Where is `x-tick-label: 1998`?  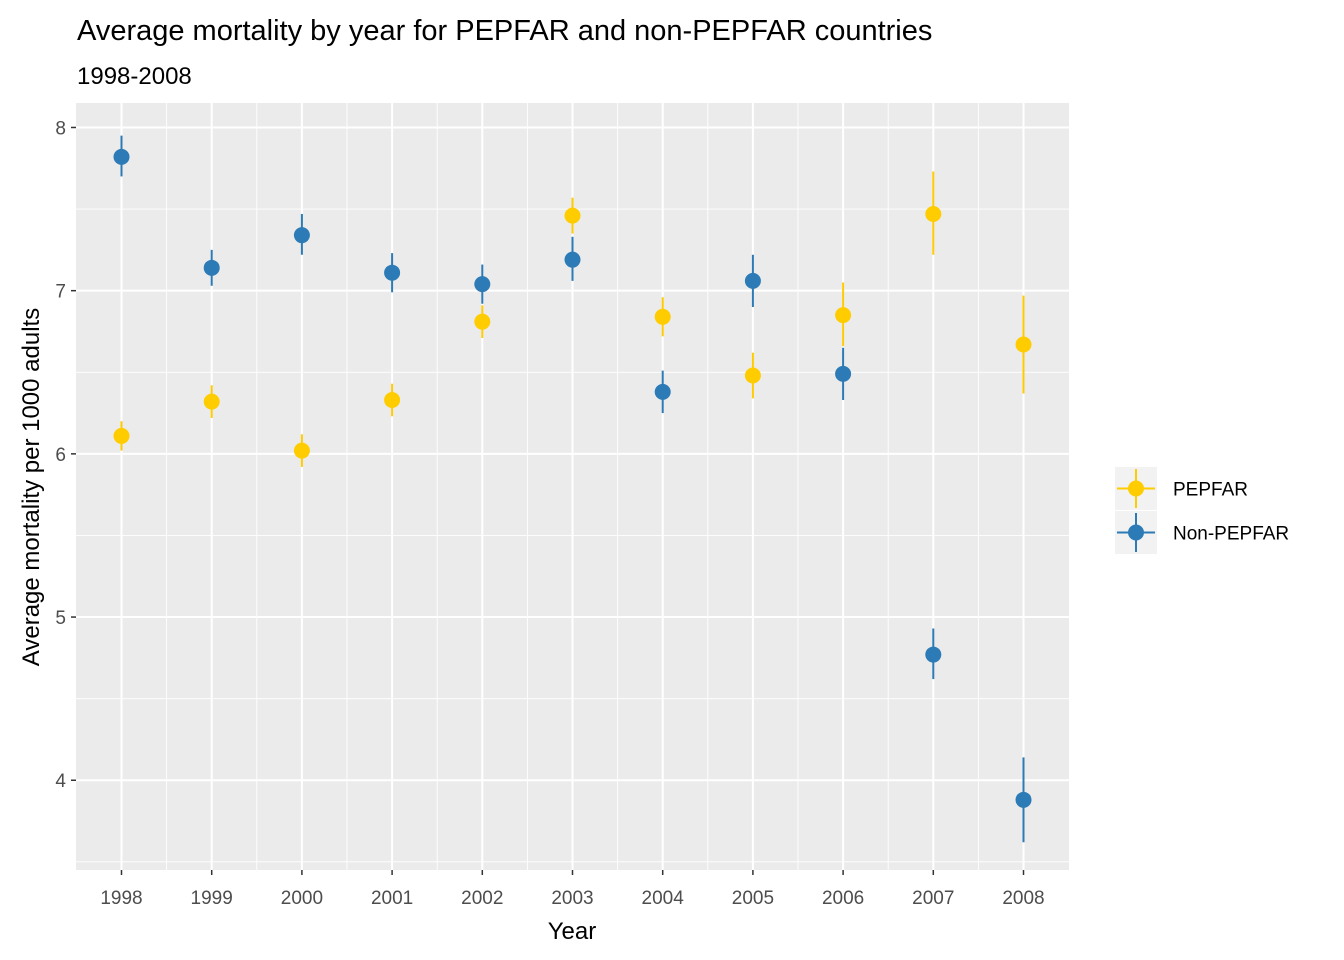
x-tick-label: 1998 is located at coordinates (121, 898).